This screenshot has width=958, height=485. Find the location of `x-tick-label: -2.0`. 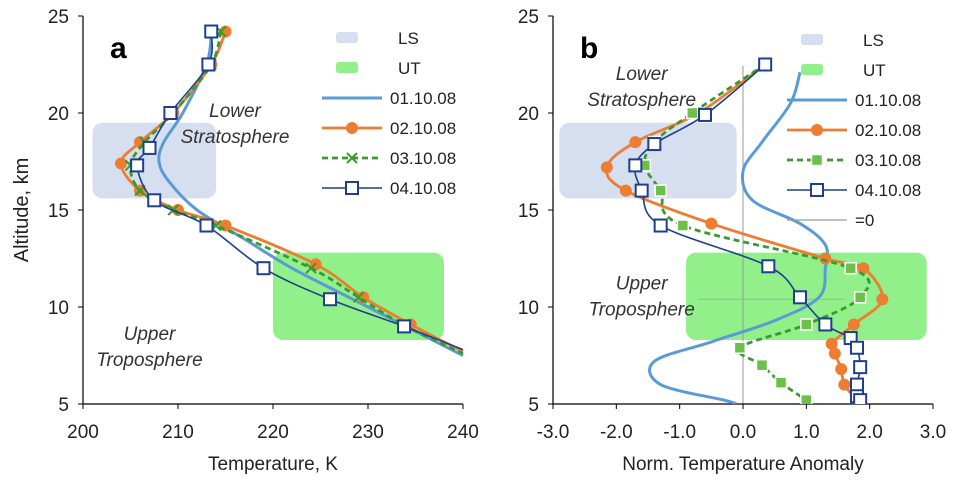

x-tick-label: -2.0 is located at coordinates (616, 432).